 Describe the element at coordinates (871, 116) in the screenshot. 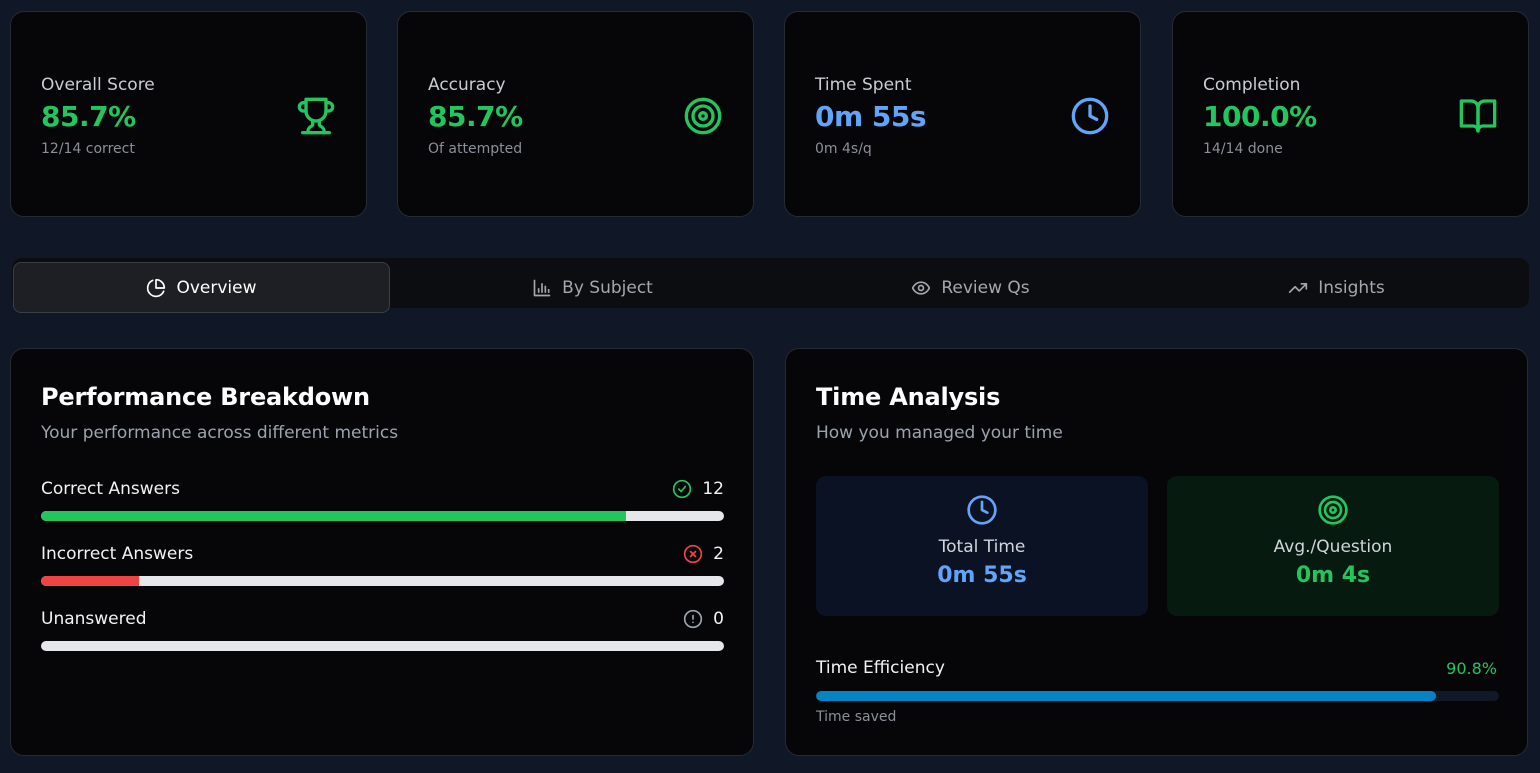

I see `stat-value: 0m 55s` at that location.